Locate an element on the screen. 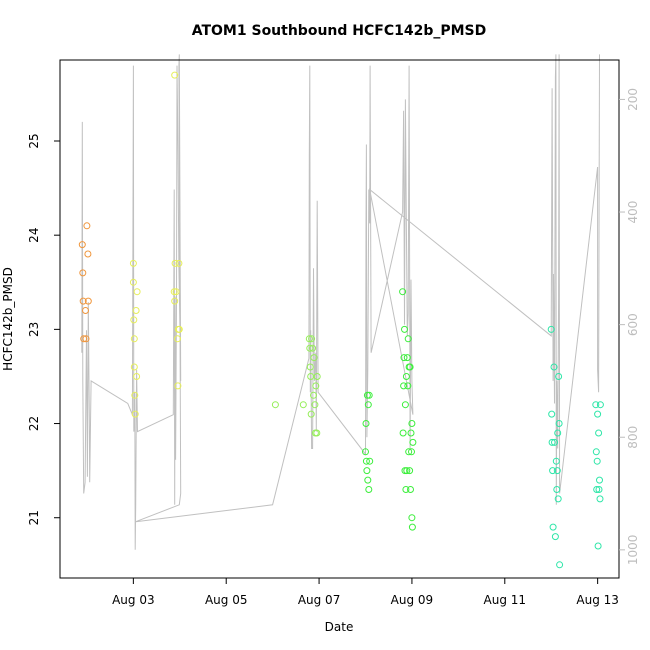 This screenshot has width=650, height=650. x-tick-label: Aug 09 is located at coordinates (412, 600).